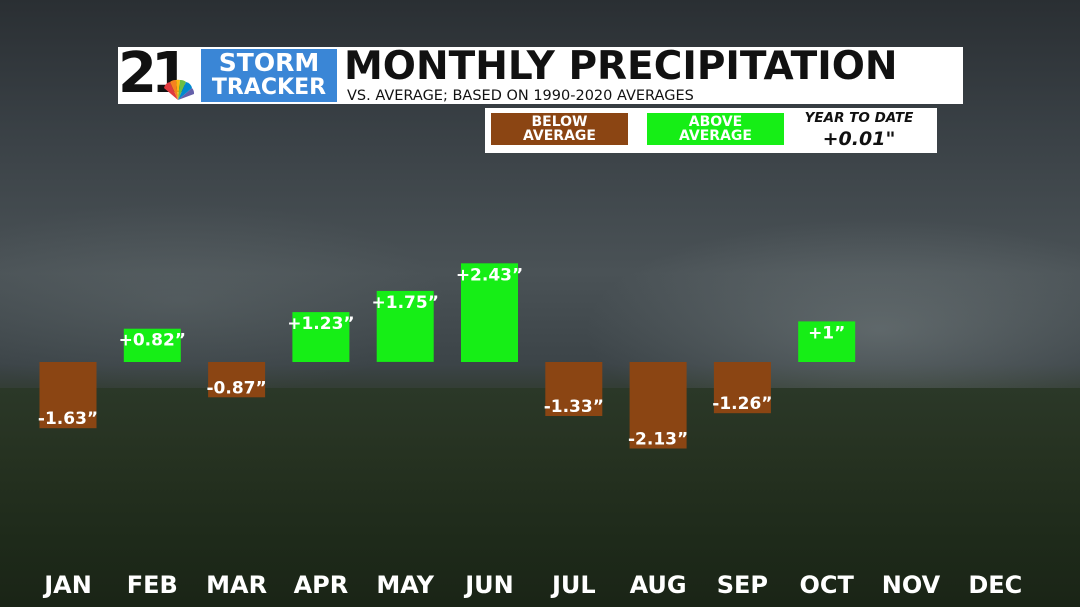 This screenshot has height=607, width=1080. I want to click on bar-feb, so click(152, 345).